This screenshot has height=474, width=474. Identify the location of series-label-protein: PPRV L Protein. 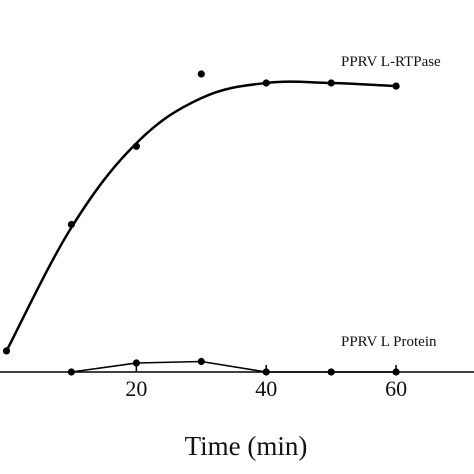
(389, 342).